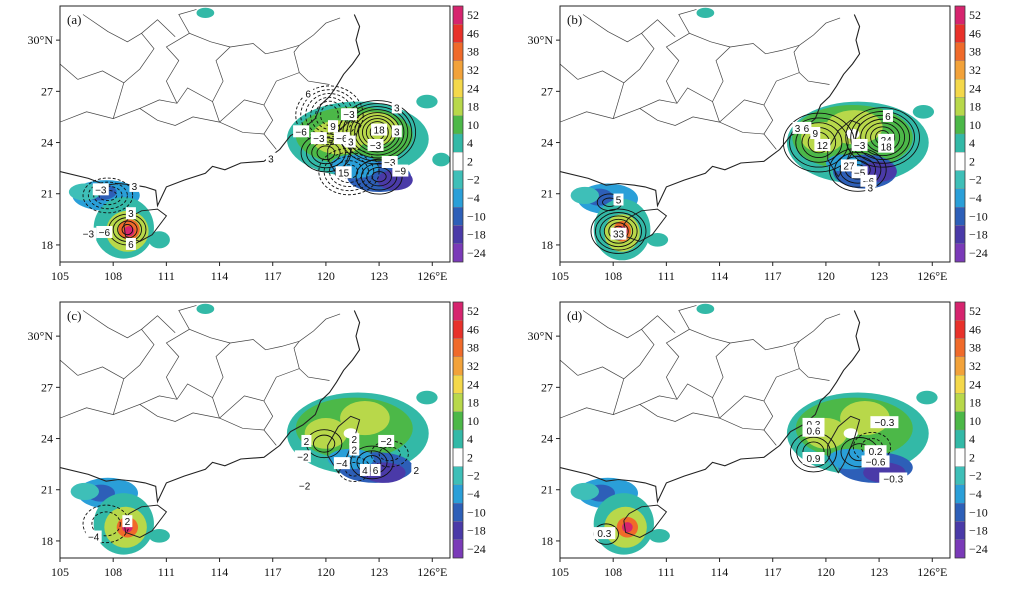 The height and width of the screenshot is (590, 1009). Describe the element at coordinates (975, 125) in the screenshot. I see `colorbar-label: 10` at that location.